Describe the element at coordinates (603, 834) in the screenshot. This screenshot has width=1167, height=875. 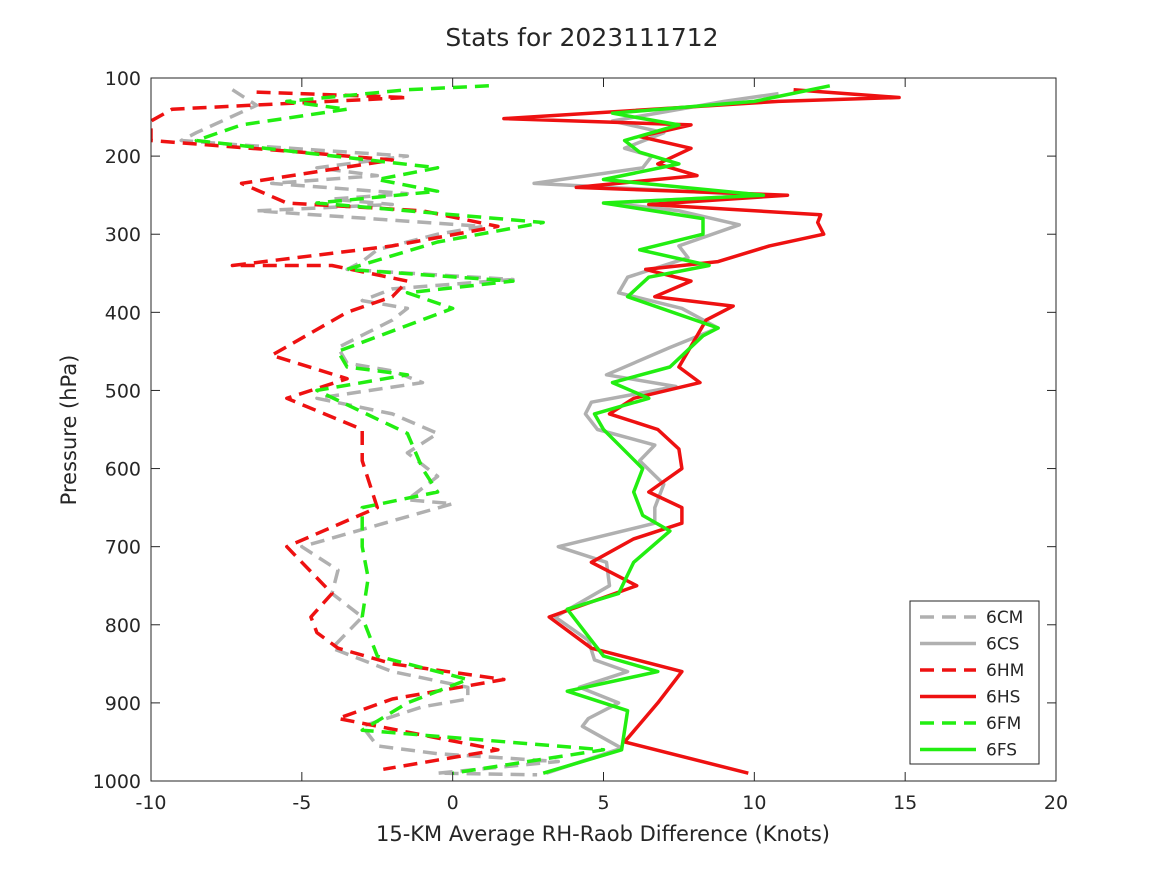
I see `x-axis-label: 15-KM Average RH-Raob Difference (Knots)` at that location.